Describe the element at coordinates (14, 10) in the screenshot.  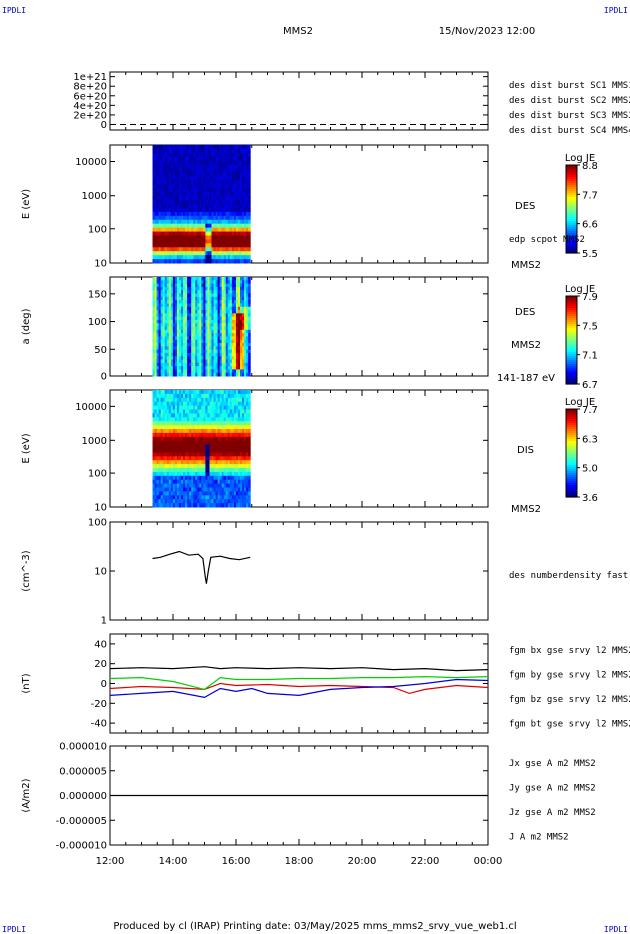
I see `corner-label-top-left: IPDLI` at that location.